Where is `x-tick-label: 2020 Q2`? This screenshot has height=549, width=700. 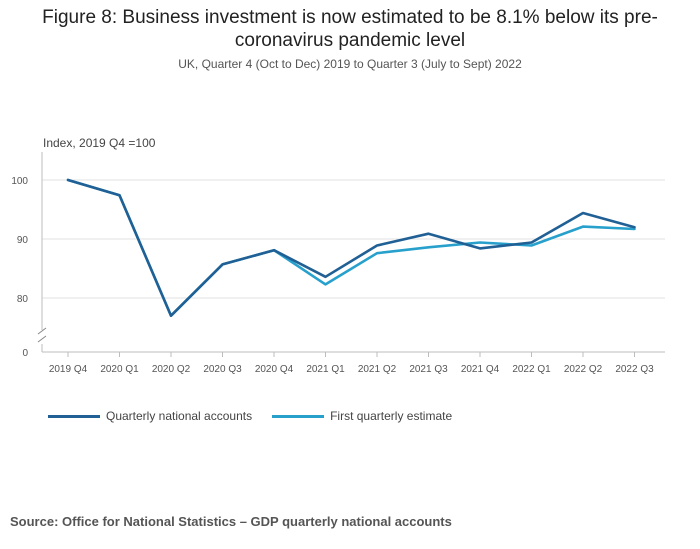 x-tick-label: 2020 Q2 is located at coordinates (171, 369).